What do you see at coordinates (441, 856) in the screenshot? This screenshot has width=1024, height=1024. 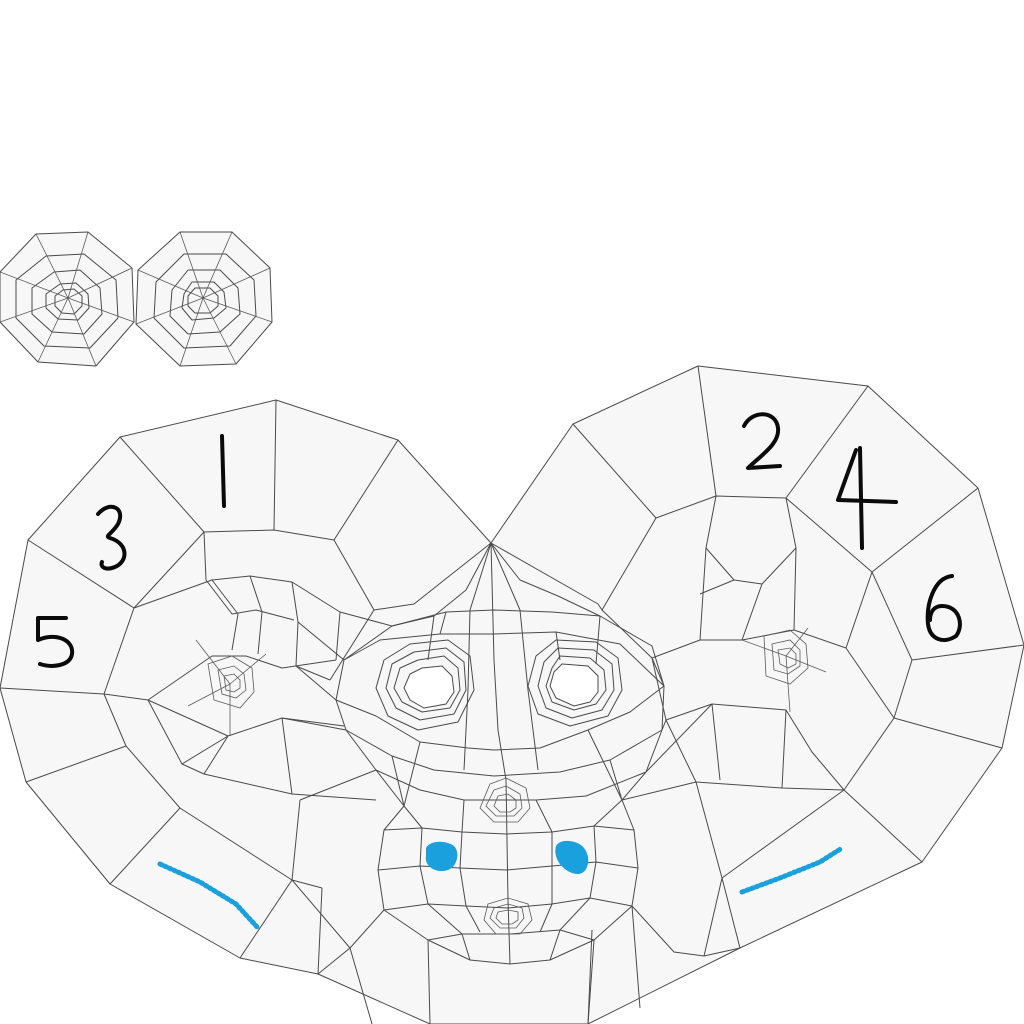 I see `paint-dot-left` at bounding box center [441, 856].